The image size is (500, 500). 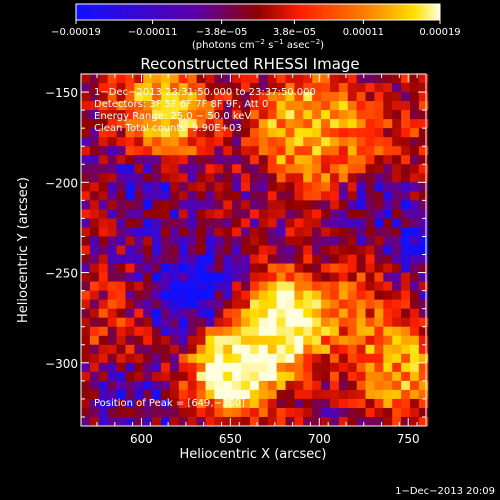 I want to click on annotation-peak-position: Position of Peak = [649,−300], so click(x=169, y=403).